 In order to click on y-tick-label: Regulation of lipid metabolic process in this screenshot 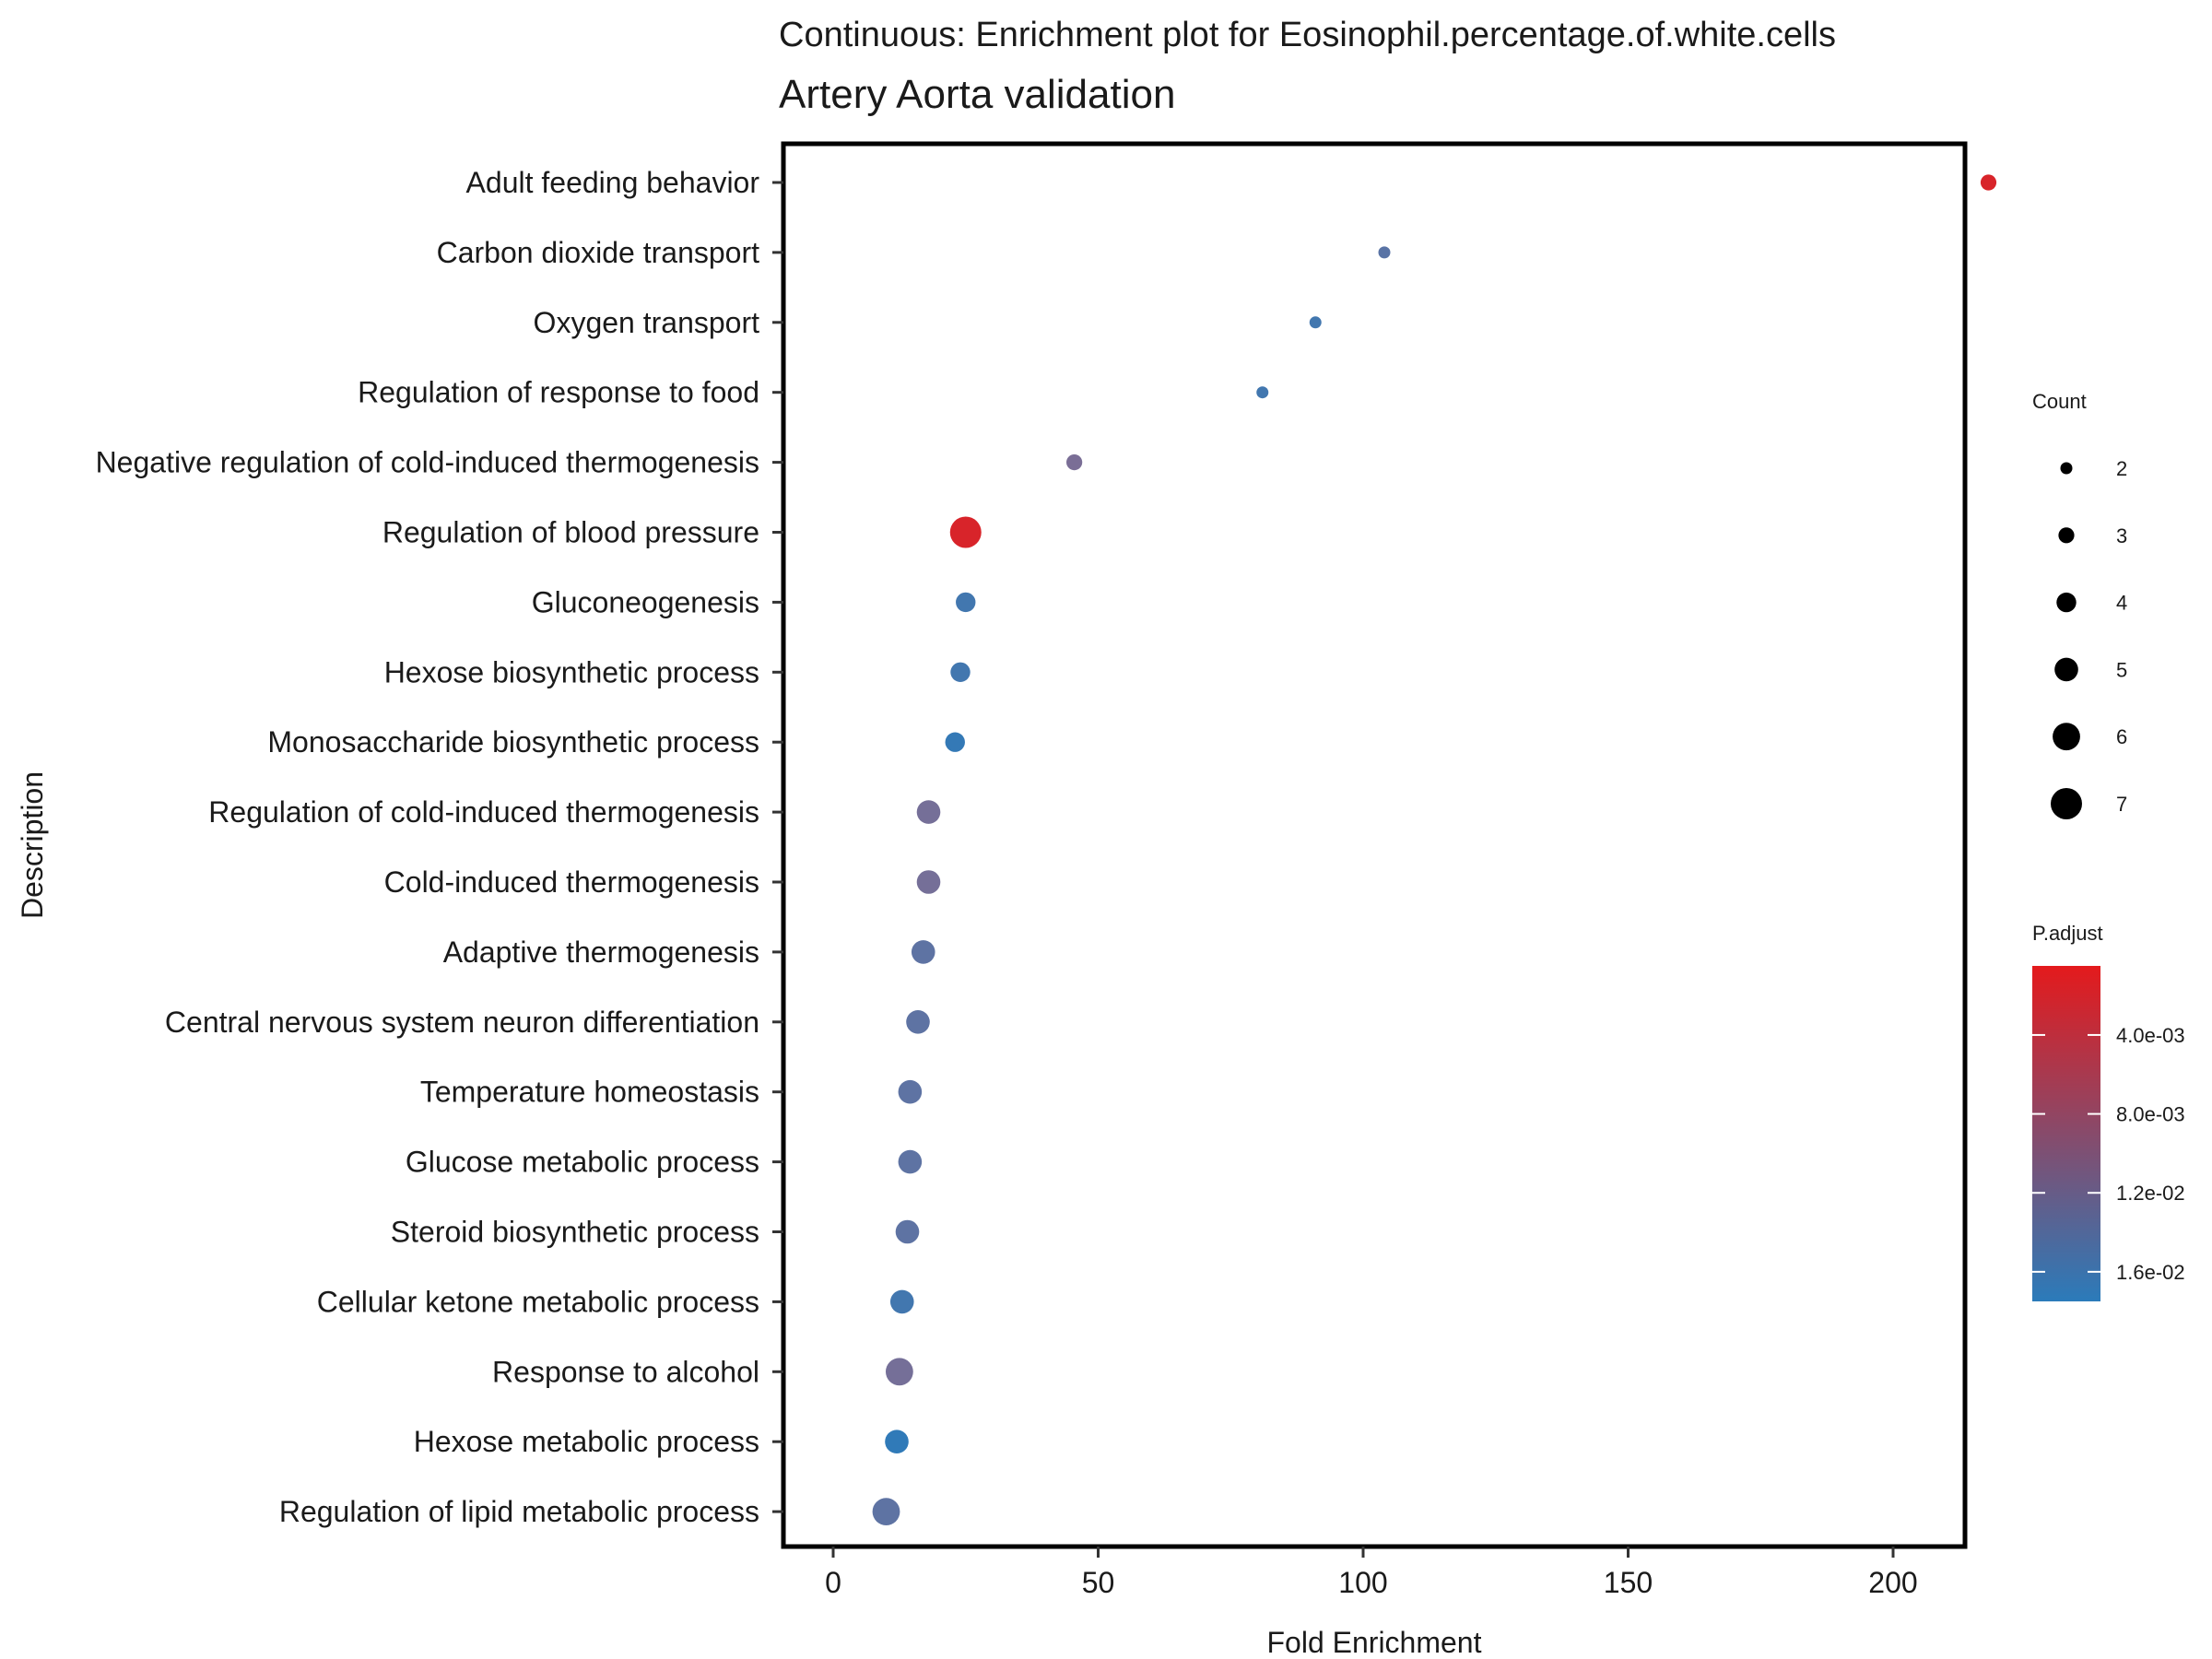, I will do `click(519, 1511)`.